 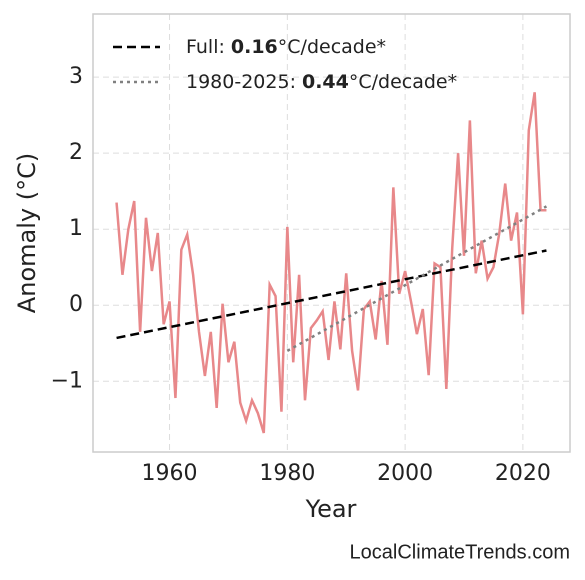 I want to click on y-tick-label: 0, so click(x=76, y=304).